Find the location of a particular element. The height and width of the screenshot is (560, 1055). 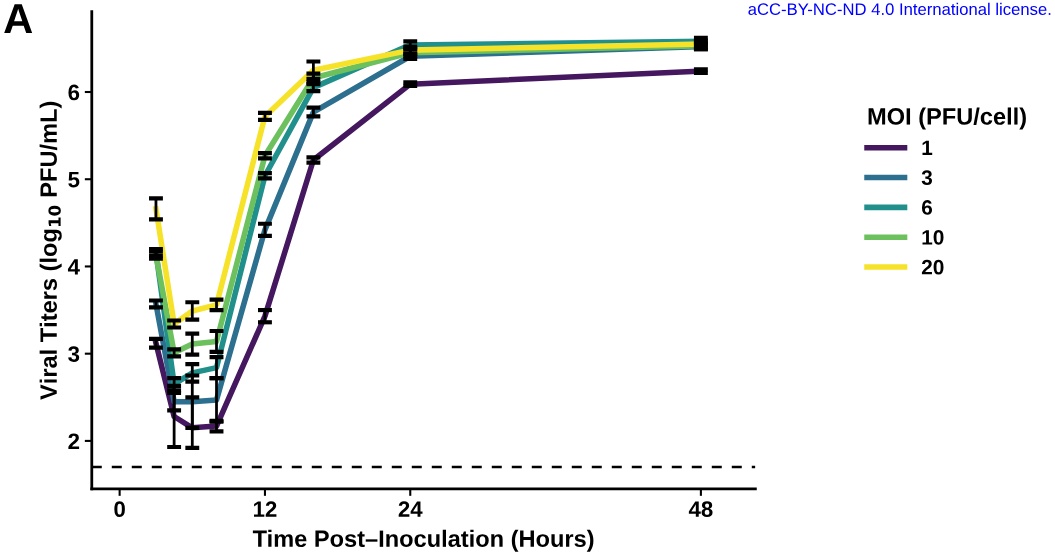

y-tick-label: 5 is located at coordinates (74, 180).